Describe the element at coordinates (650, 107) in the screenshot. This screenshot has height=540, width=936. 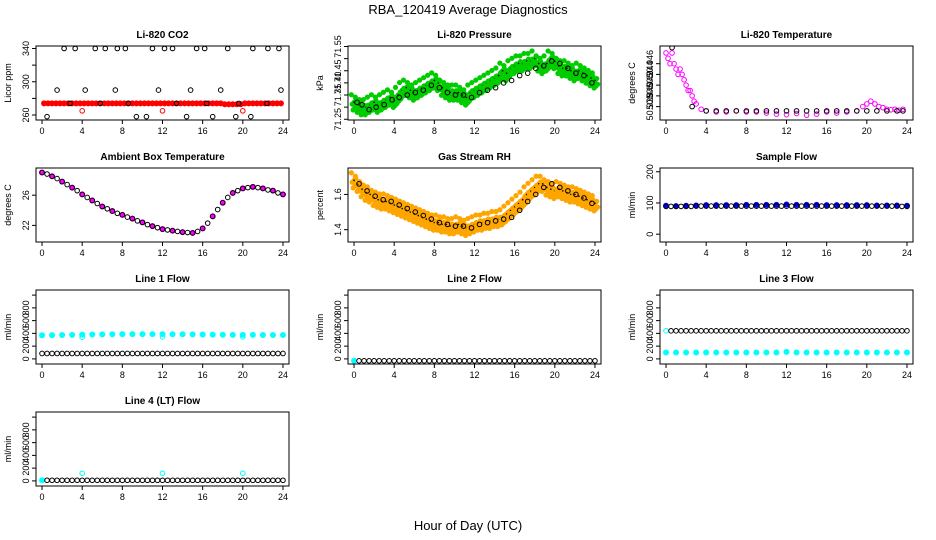
I see `y-tick-label: 50.938` at that location.